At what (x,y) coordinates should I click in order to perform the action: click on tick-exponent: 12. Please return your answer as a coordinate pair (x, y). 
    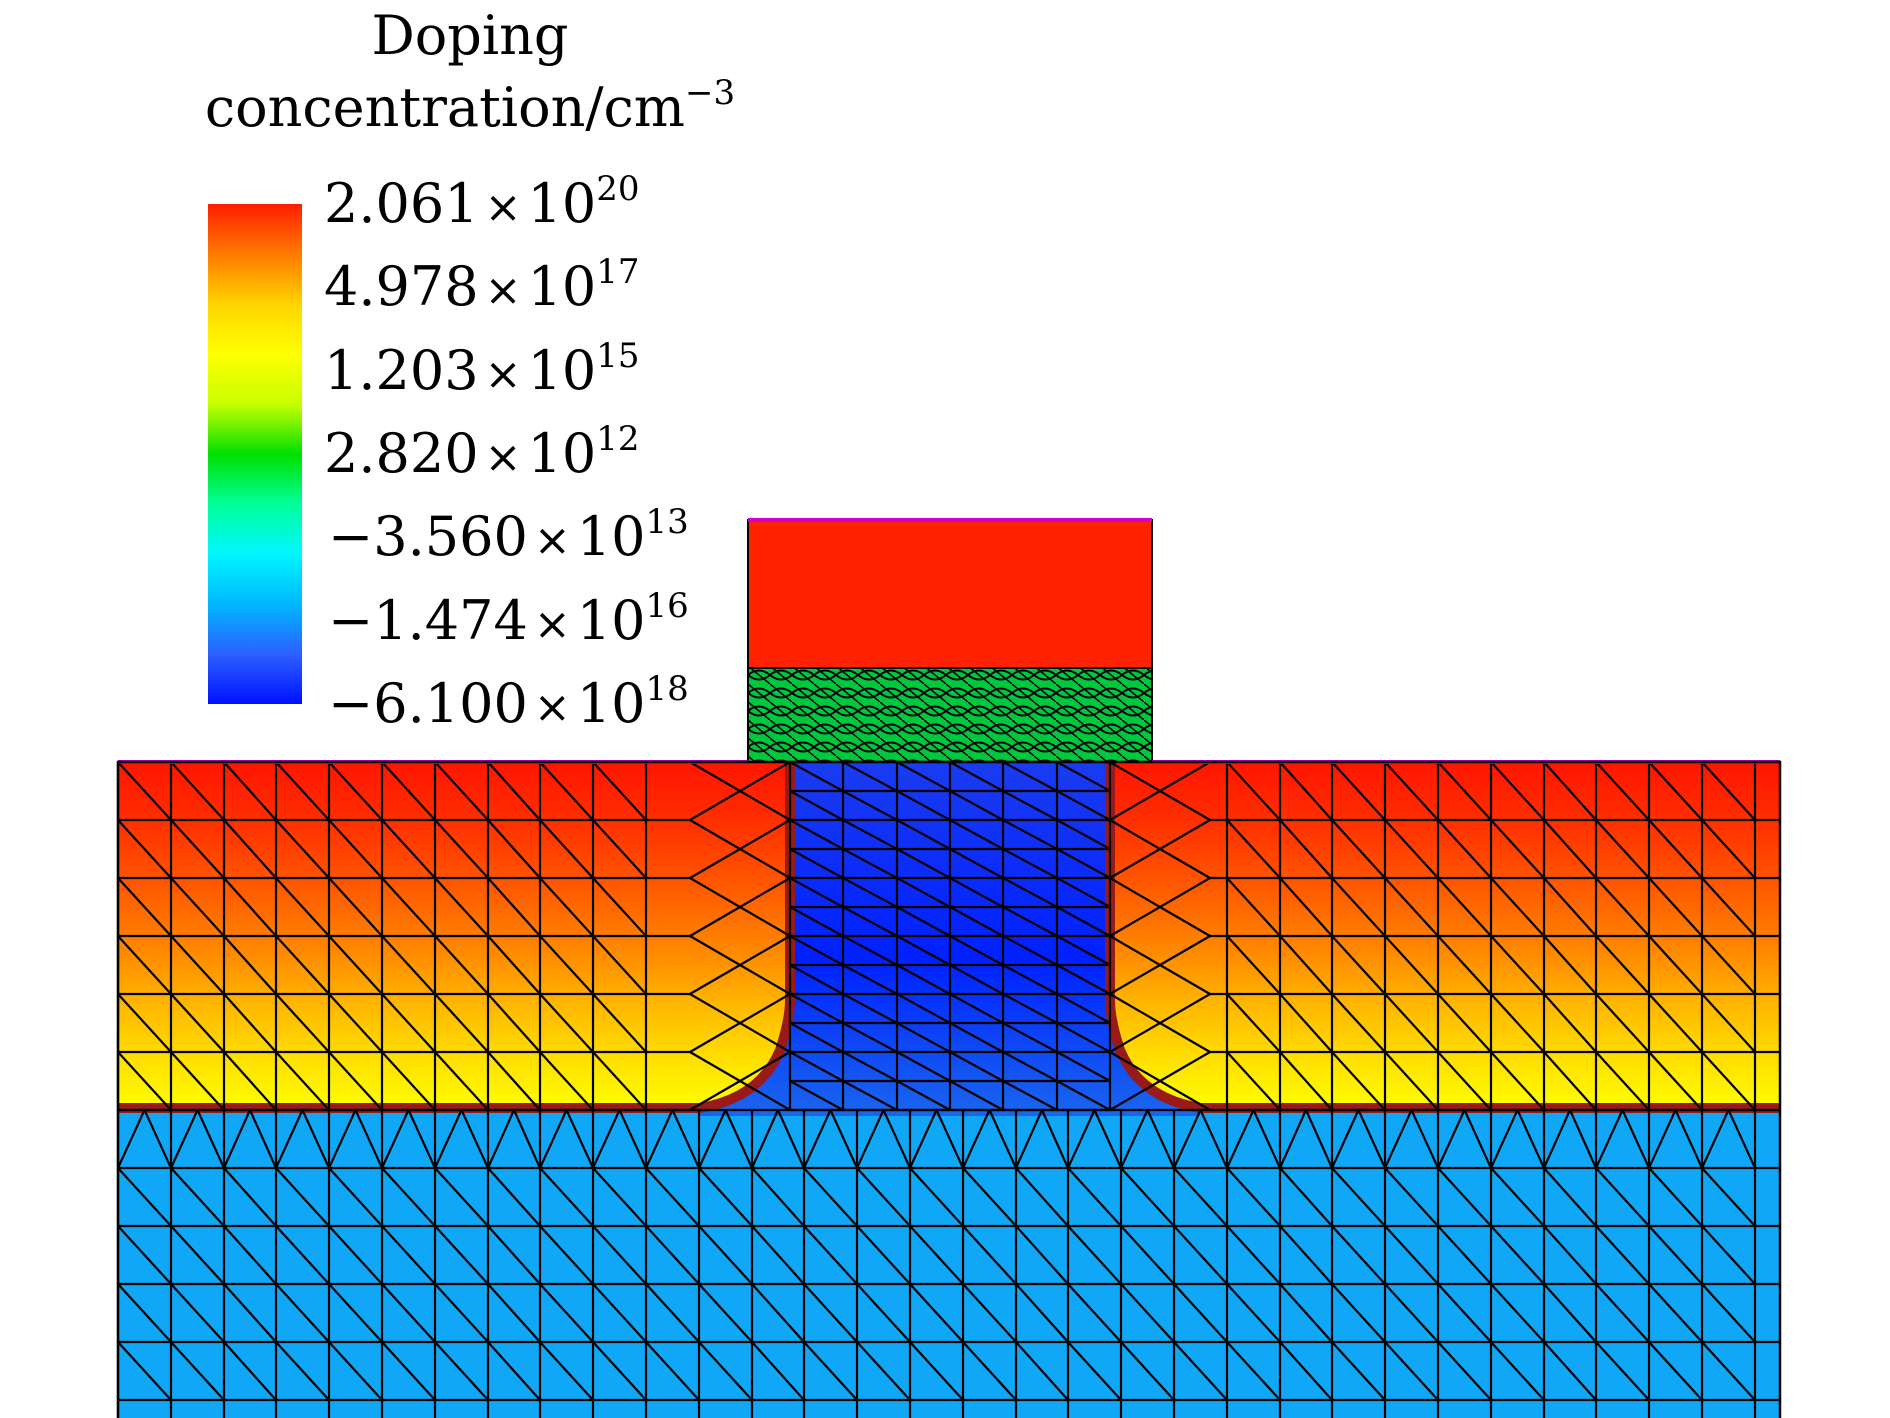
    Looking at the image, I should click on (618, 439).